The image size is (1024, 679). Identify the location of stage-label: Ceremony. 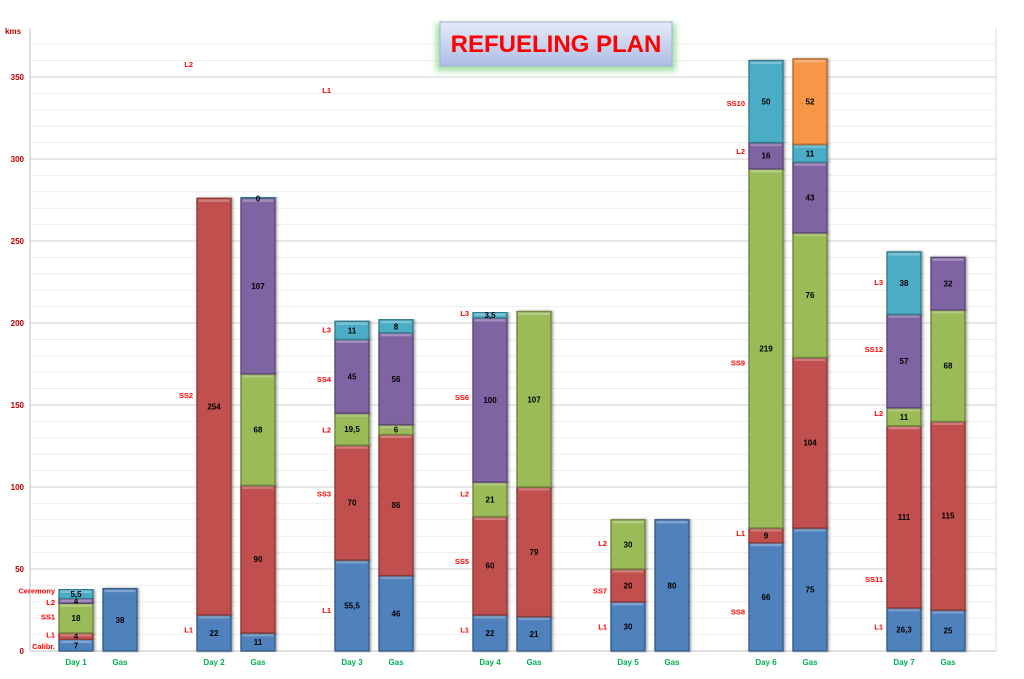
(37, 590).